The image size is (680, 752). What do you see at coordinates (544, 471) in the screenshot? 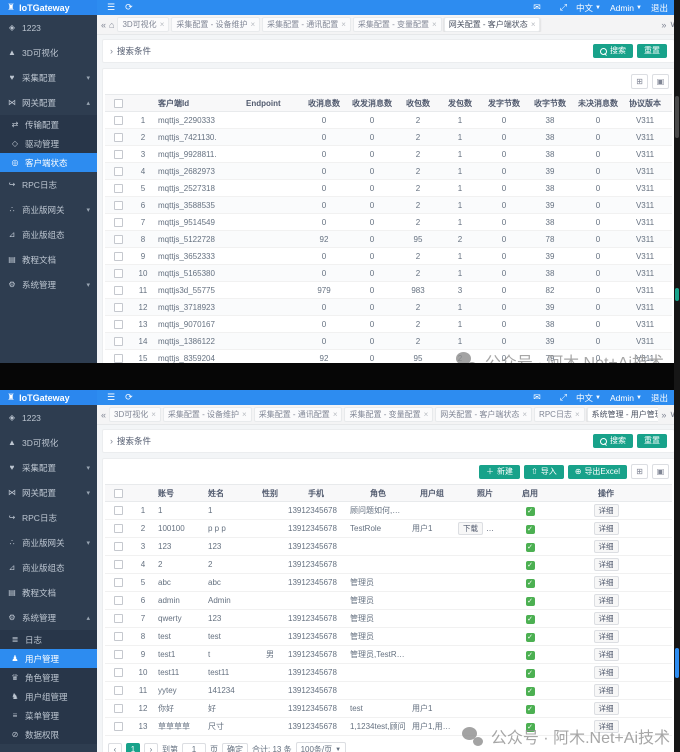
I see `import-button: ⇧ 导入` at bounding box center [544, 471].